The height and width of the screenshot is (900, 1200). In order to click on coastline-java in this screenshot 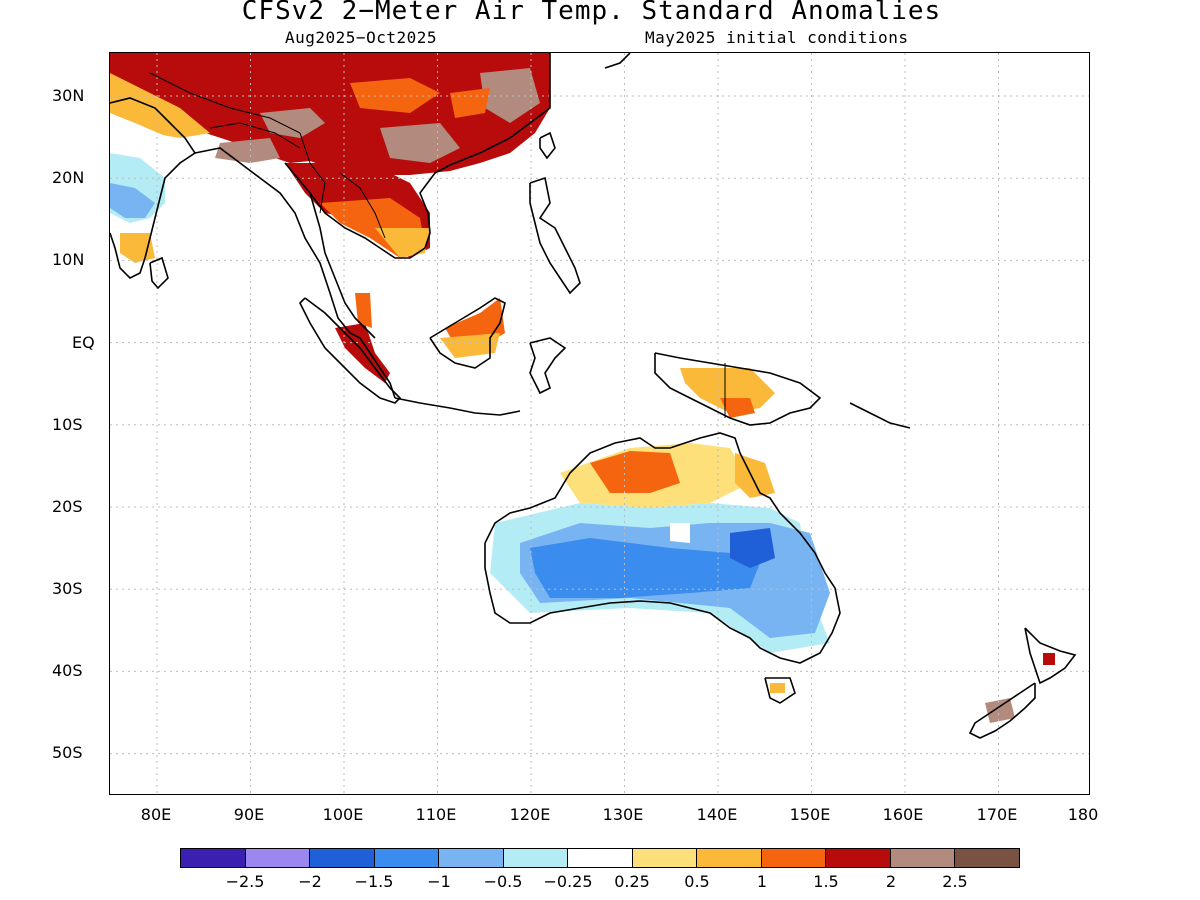, I will do `click(457, 406)`.